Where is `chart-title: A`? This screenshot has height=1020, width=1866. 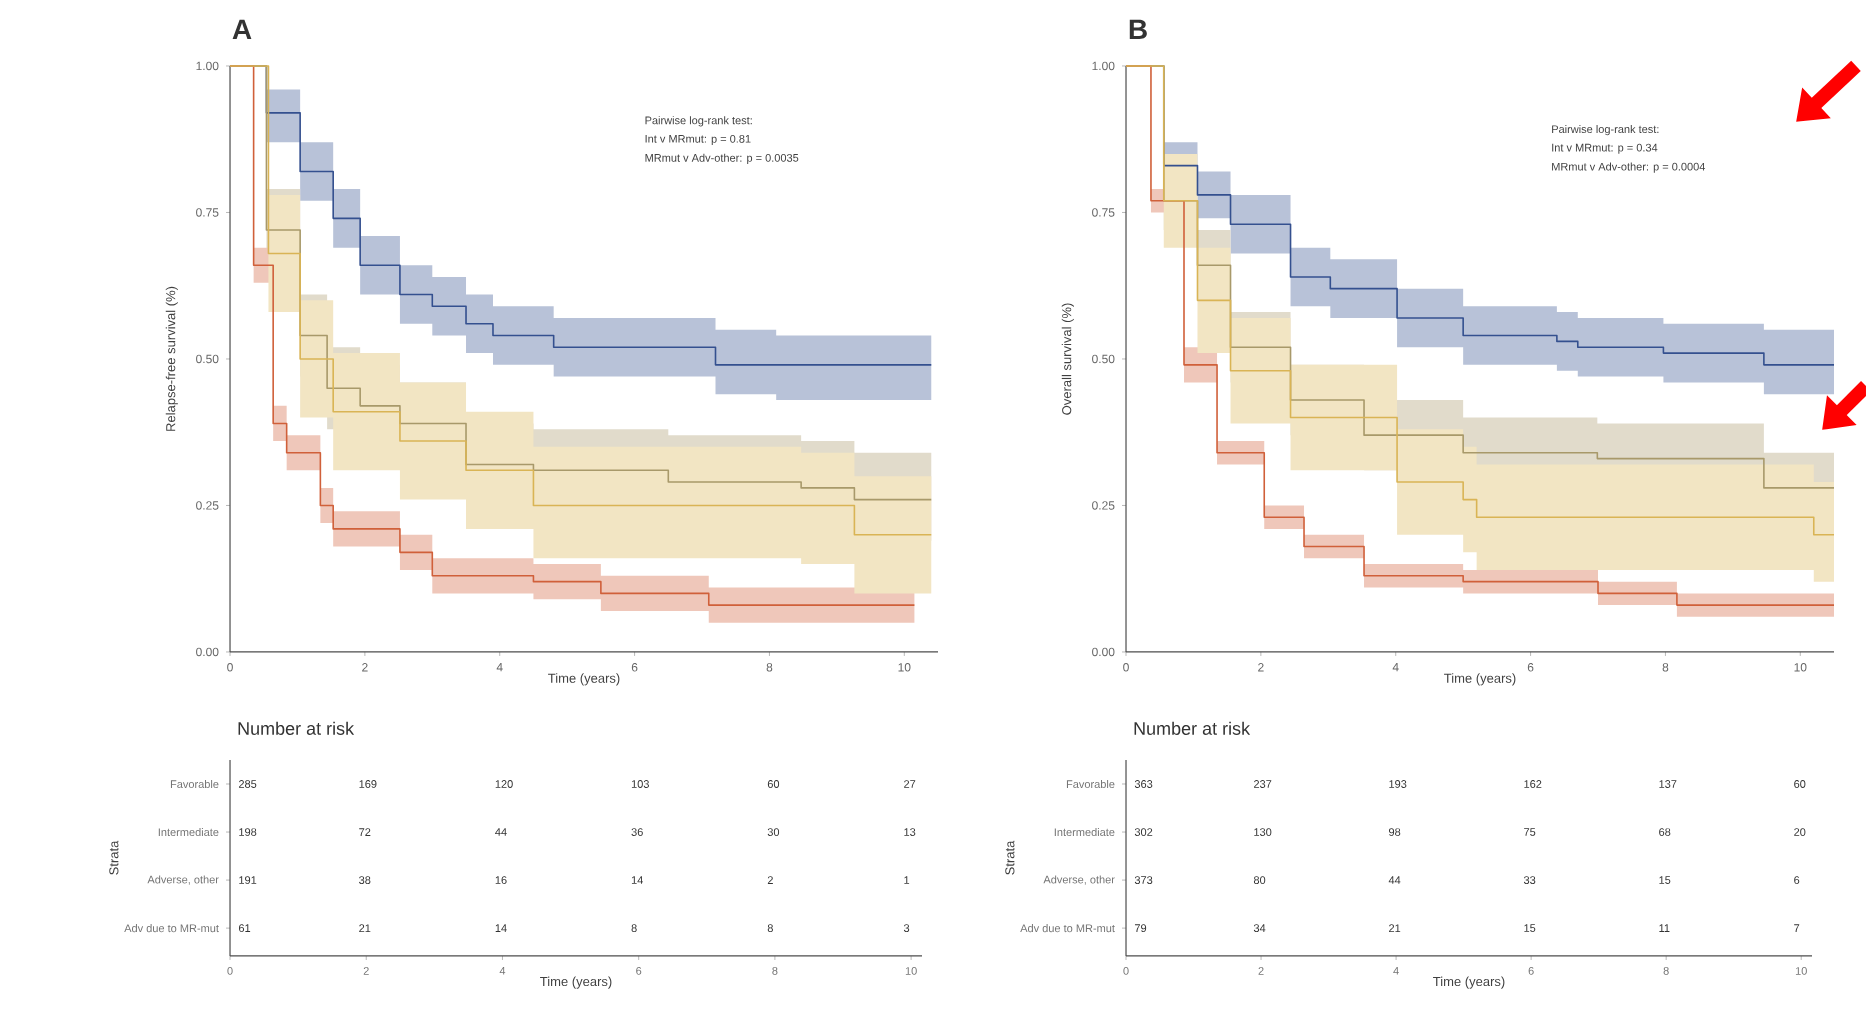
chart-title: A is located at coordinates (242, 29).